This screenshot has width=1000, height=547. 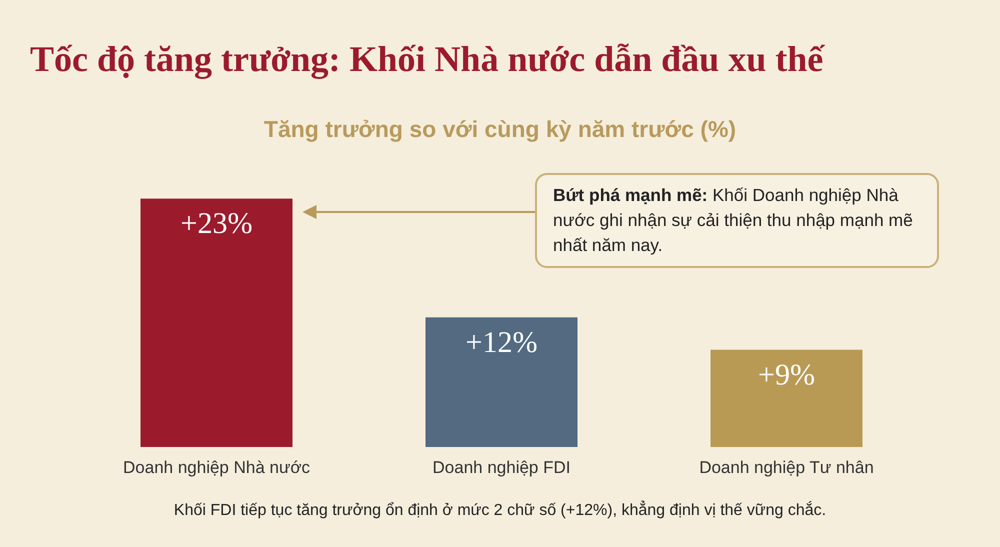 What do you see at coordinates (500, 129) in the screenshot?
I see `chart-subtitle: Tăng trưởng so với cùng kỳ năm trước (%)` at bounding box center [500, 129].